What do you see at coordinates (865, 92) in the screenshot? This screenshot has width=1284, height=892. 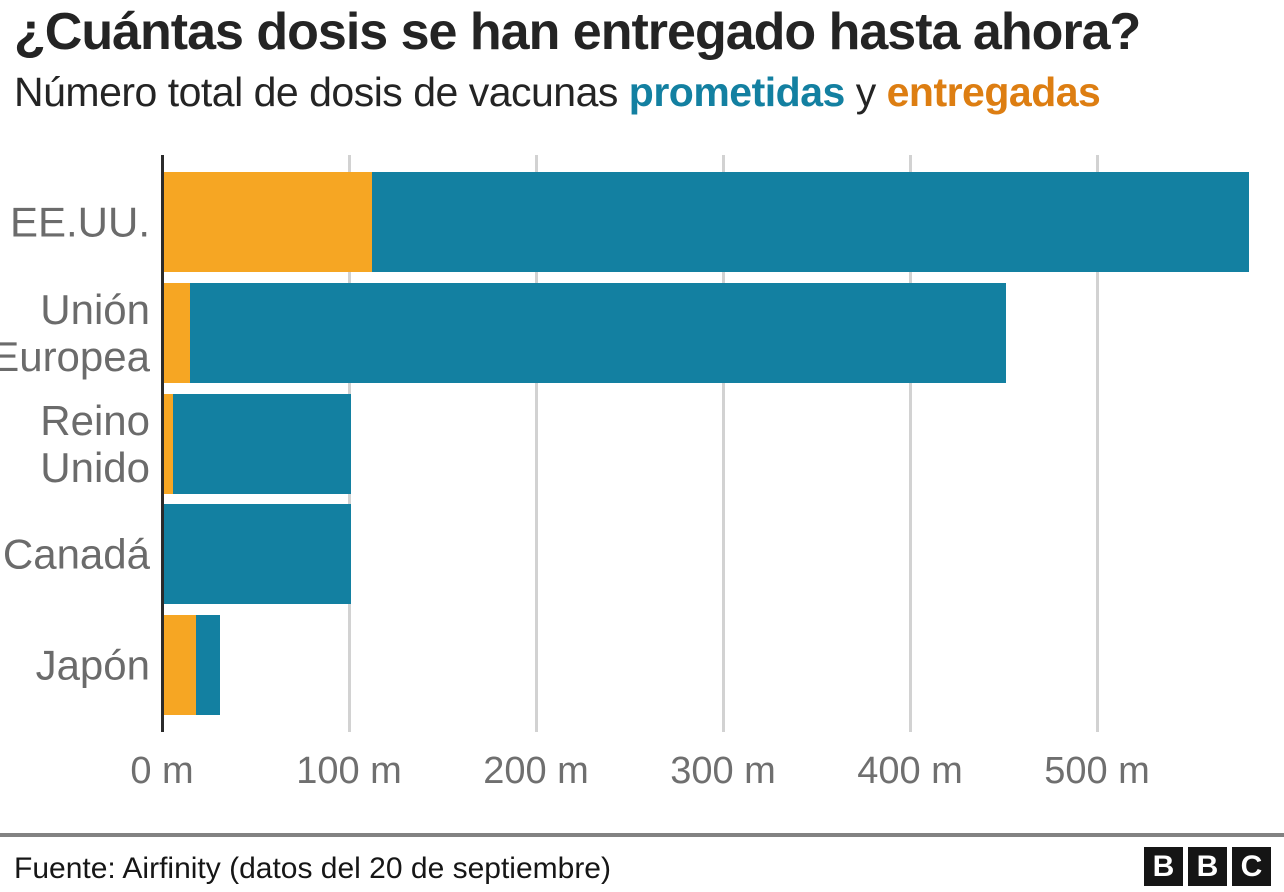 I see `subtitle-connector: y` at bounding box center [865, 92].